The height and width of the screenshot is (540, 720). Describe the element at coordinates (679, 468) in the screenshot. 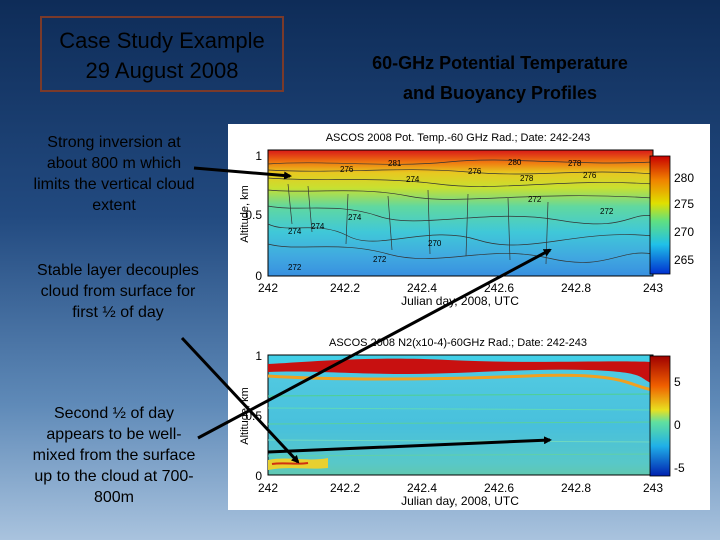

I see `colorbar-tick: -5` at that location.